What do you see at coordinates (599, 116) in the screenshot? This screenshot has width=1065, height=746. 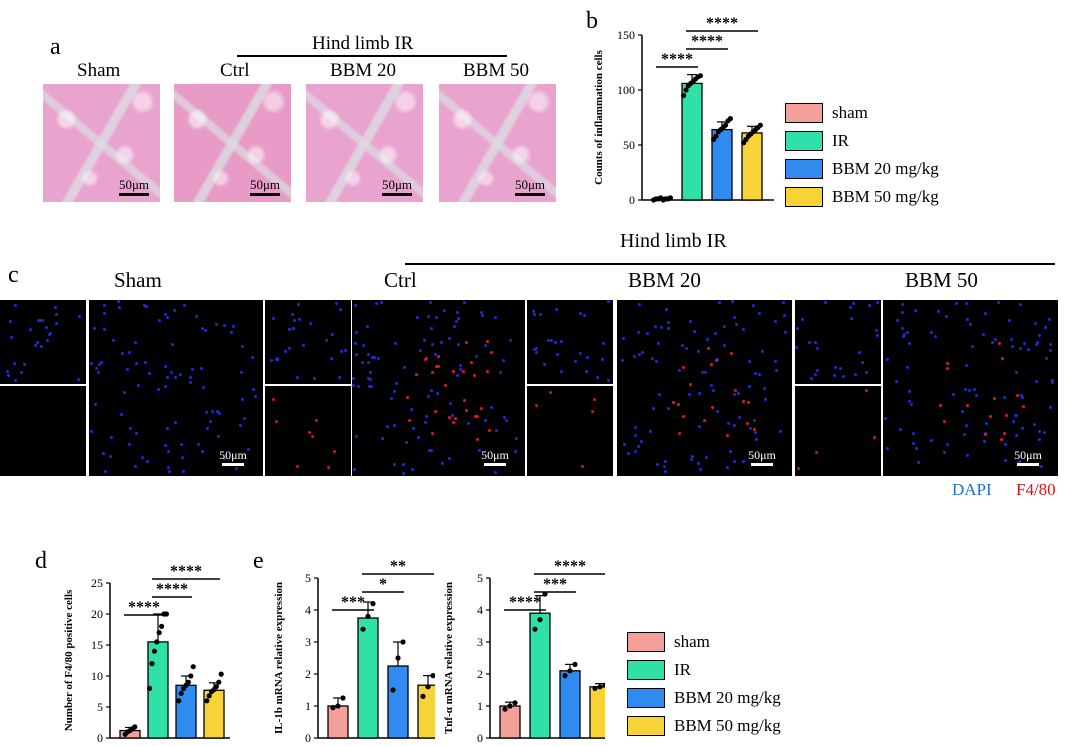 I see `y-axis-label: Counts of inflammation cells` at bounding box center [599, 116].